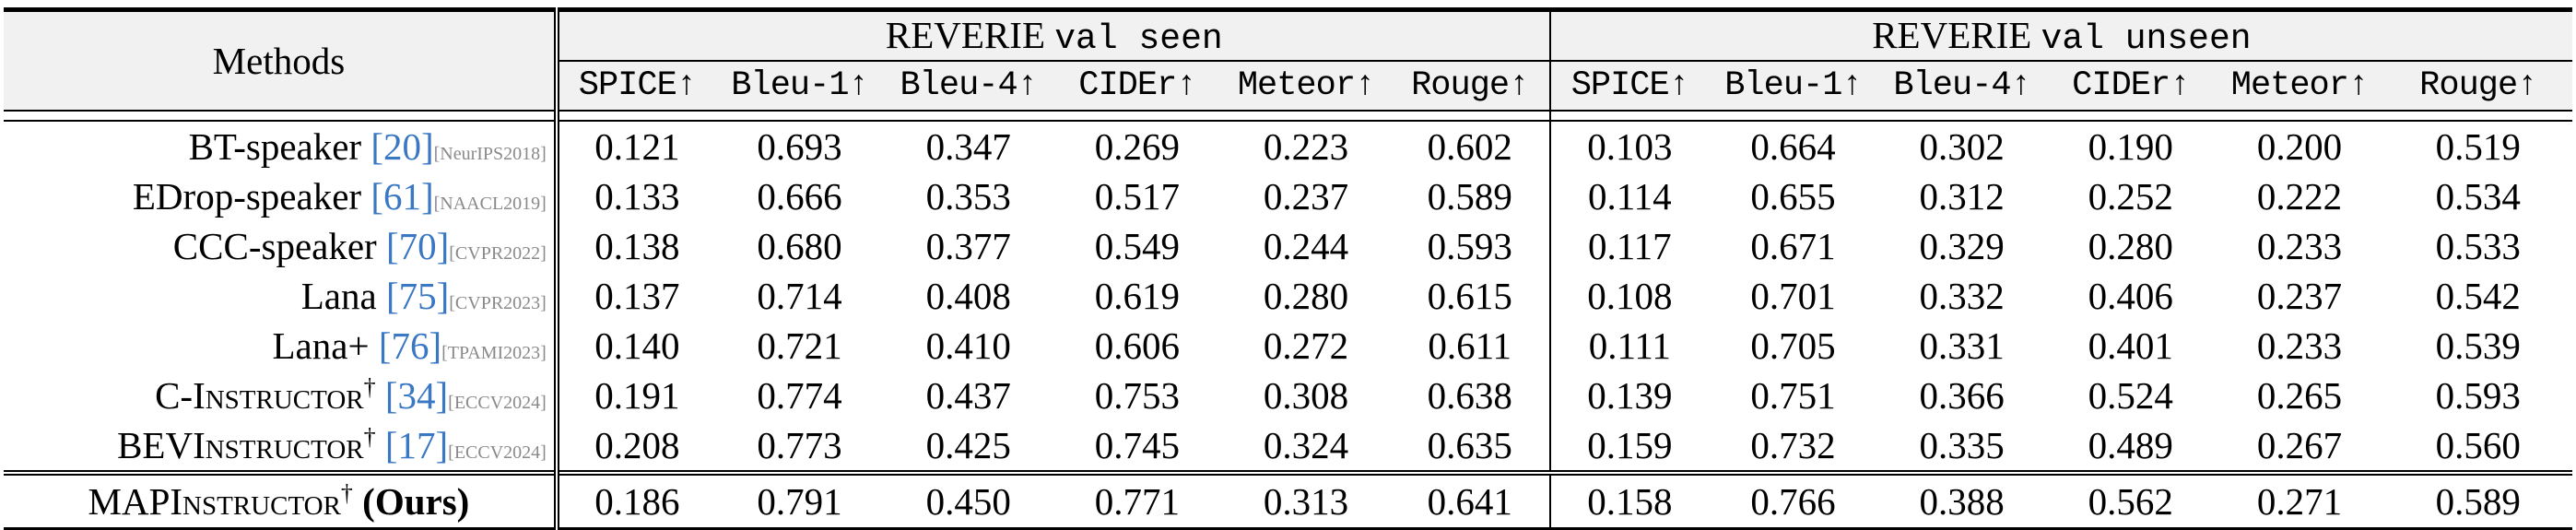 This screenshot has height=530, width=2576. Describe the element at coordinates (2299, 246) in the screenshot. I see `value-cell-unseen-4: 0.233` at that location.